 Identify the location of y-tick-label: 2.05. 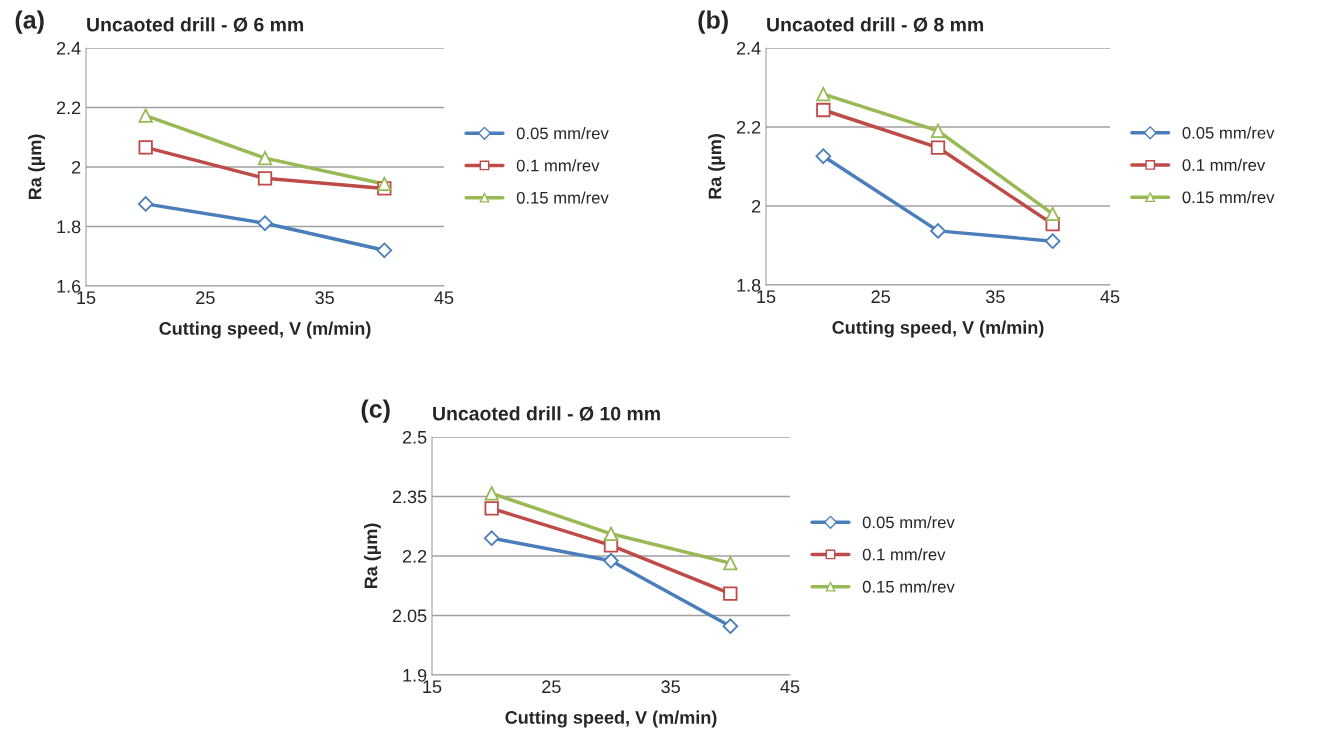
(409, 616).